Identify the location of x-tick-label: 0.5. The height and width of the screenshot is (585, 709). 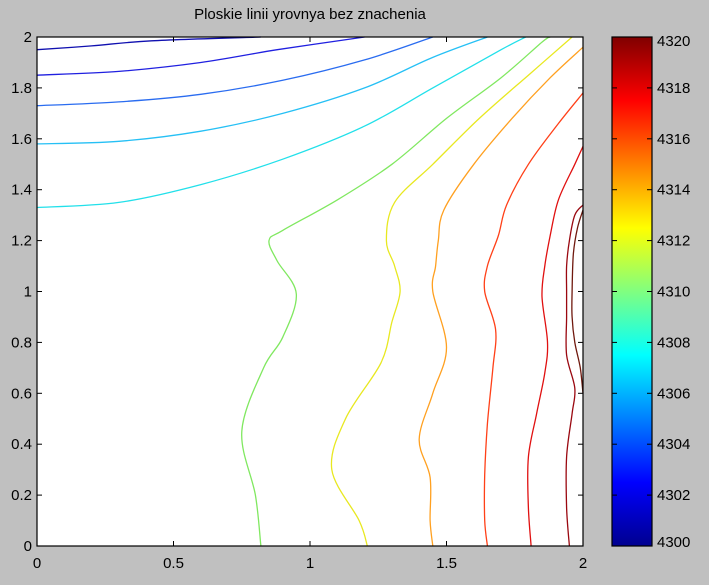
(173, 563).